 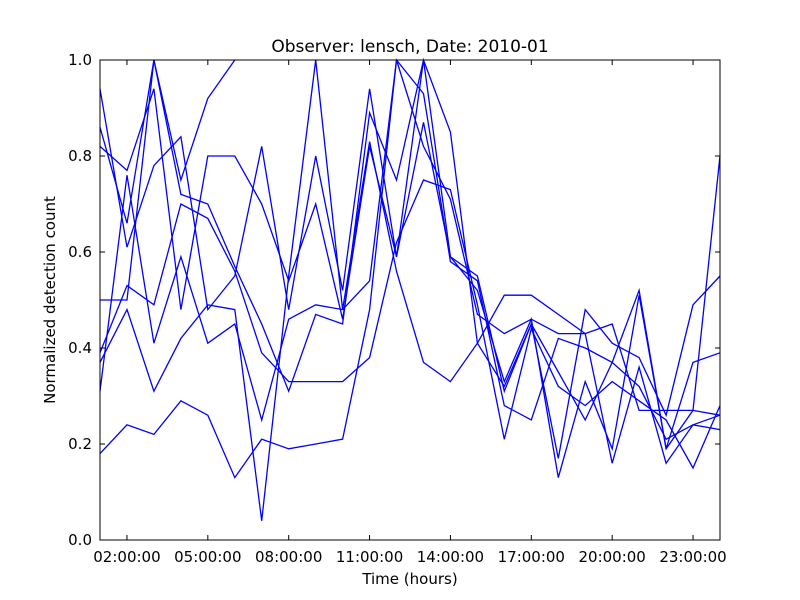 I want to click on y-tick-label: 0.6, so click(x=80, y=252).